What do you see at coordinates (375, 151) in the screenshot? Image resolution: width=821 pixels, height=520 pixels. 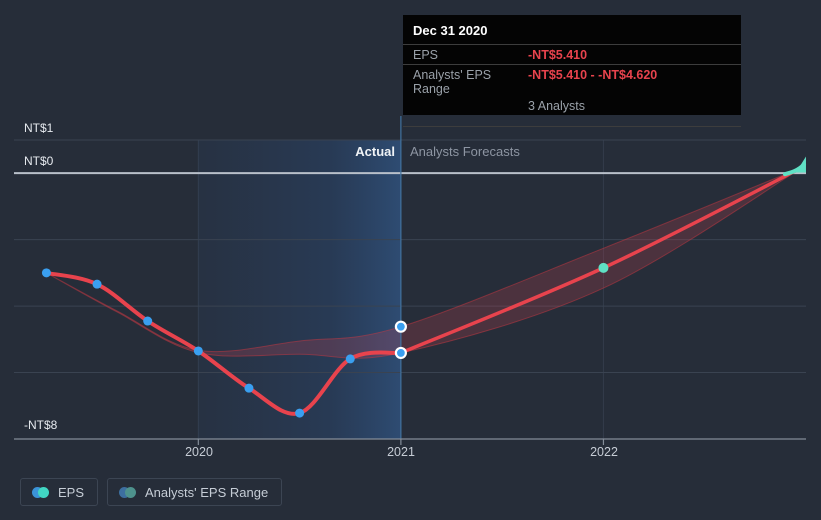 I see `actual-region-label: Actual` at bounding box center [375, 151].